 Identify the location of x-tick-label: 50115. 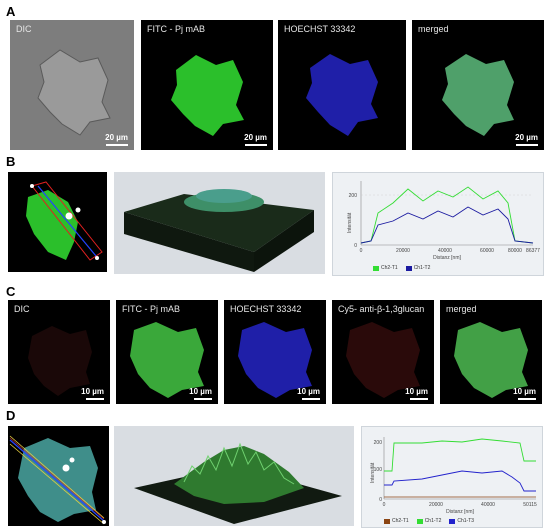
(530, 505).